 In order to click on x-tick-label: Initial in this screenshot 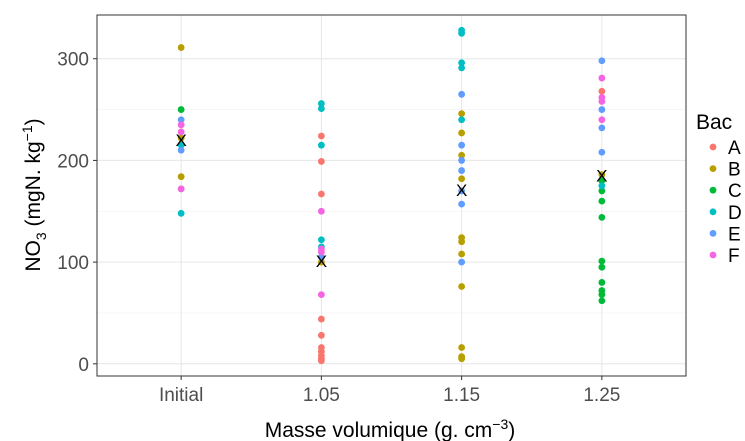, I will do `click(181, 395)`.